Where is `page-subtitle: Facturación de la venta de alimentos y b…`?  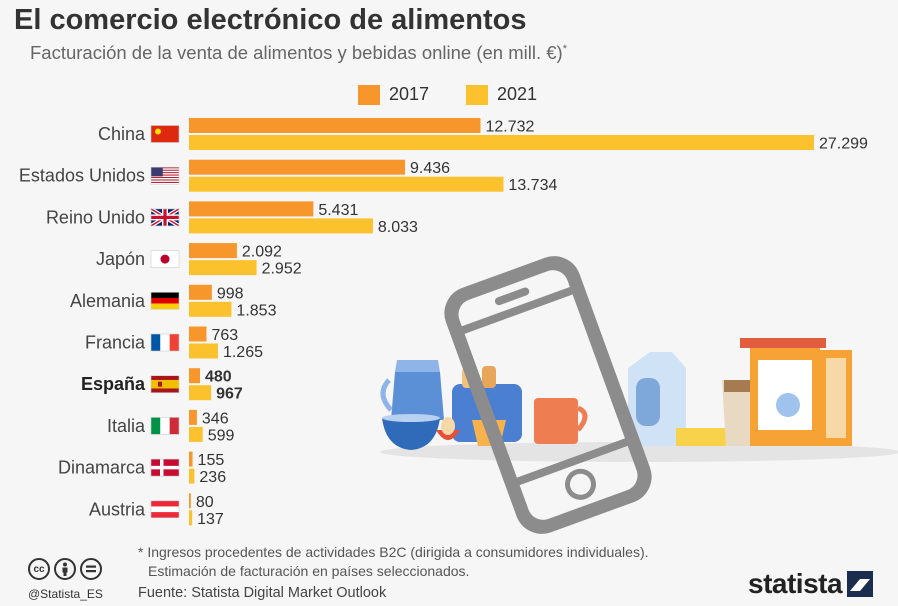
page-subtitle: Facturación de la venta de alimentos y b… is located at coordinates (298, 53).